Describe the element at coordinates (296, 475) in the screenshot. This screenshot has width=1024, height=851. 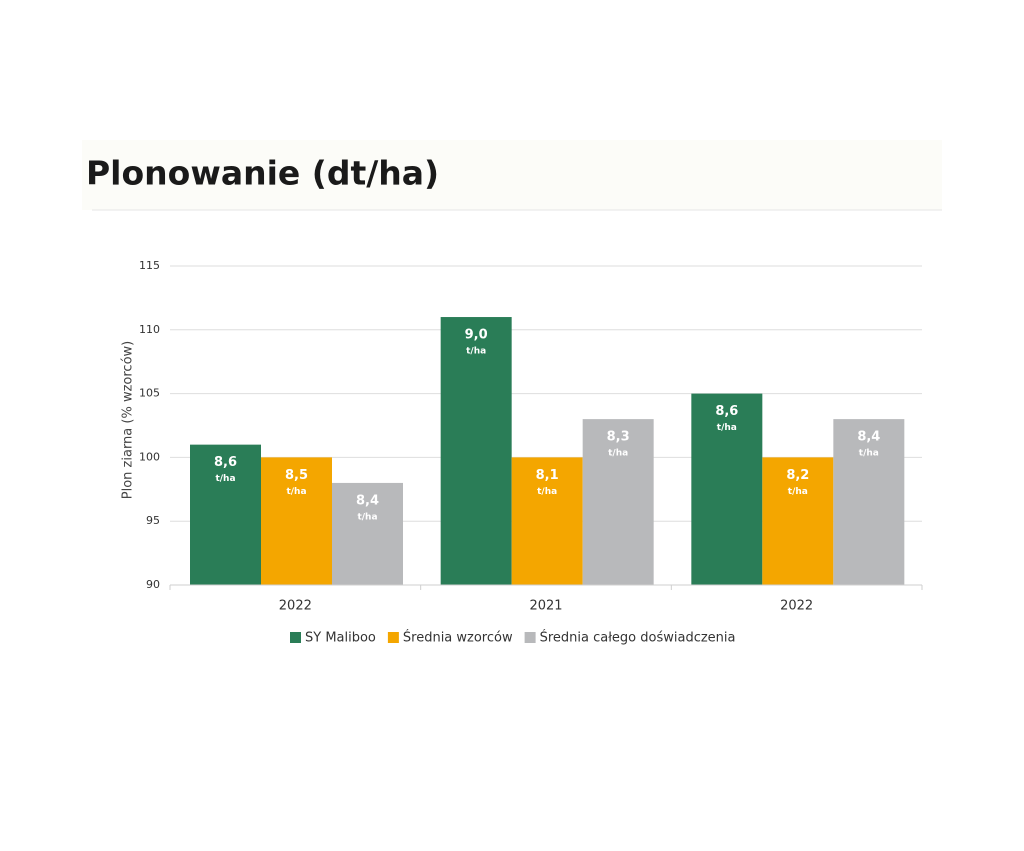
I see `yield-label: 8,5` at that location.